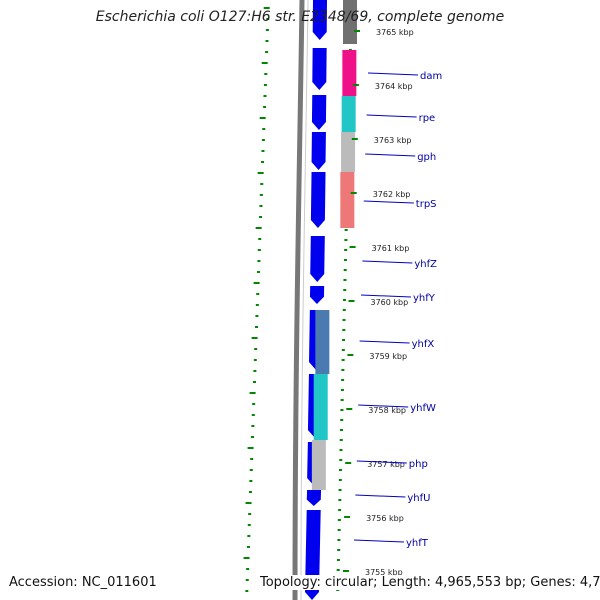  What do you see at coordinates (427, 118) in the screenshot?
I see `gene-label: rpe` at bounding box center [427, 118].